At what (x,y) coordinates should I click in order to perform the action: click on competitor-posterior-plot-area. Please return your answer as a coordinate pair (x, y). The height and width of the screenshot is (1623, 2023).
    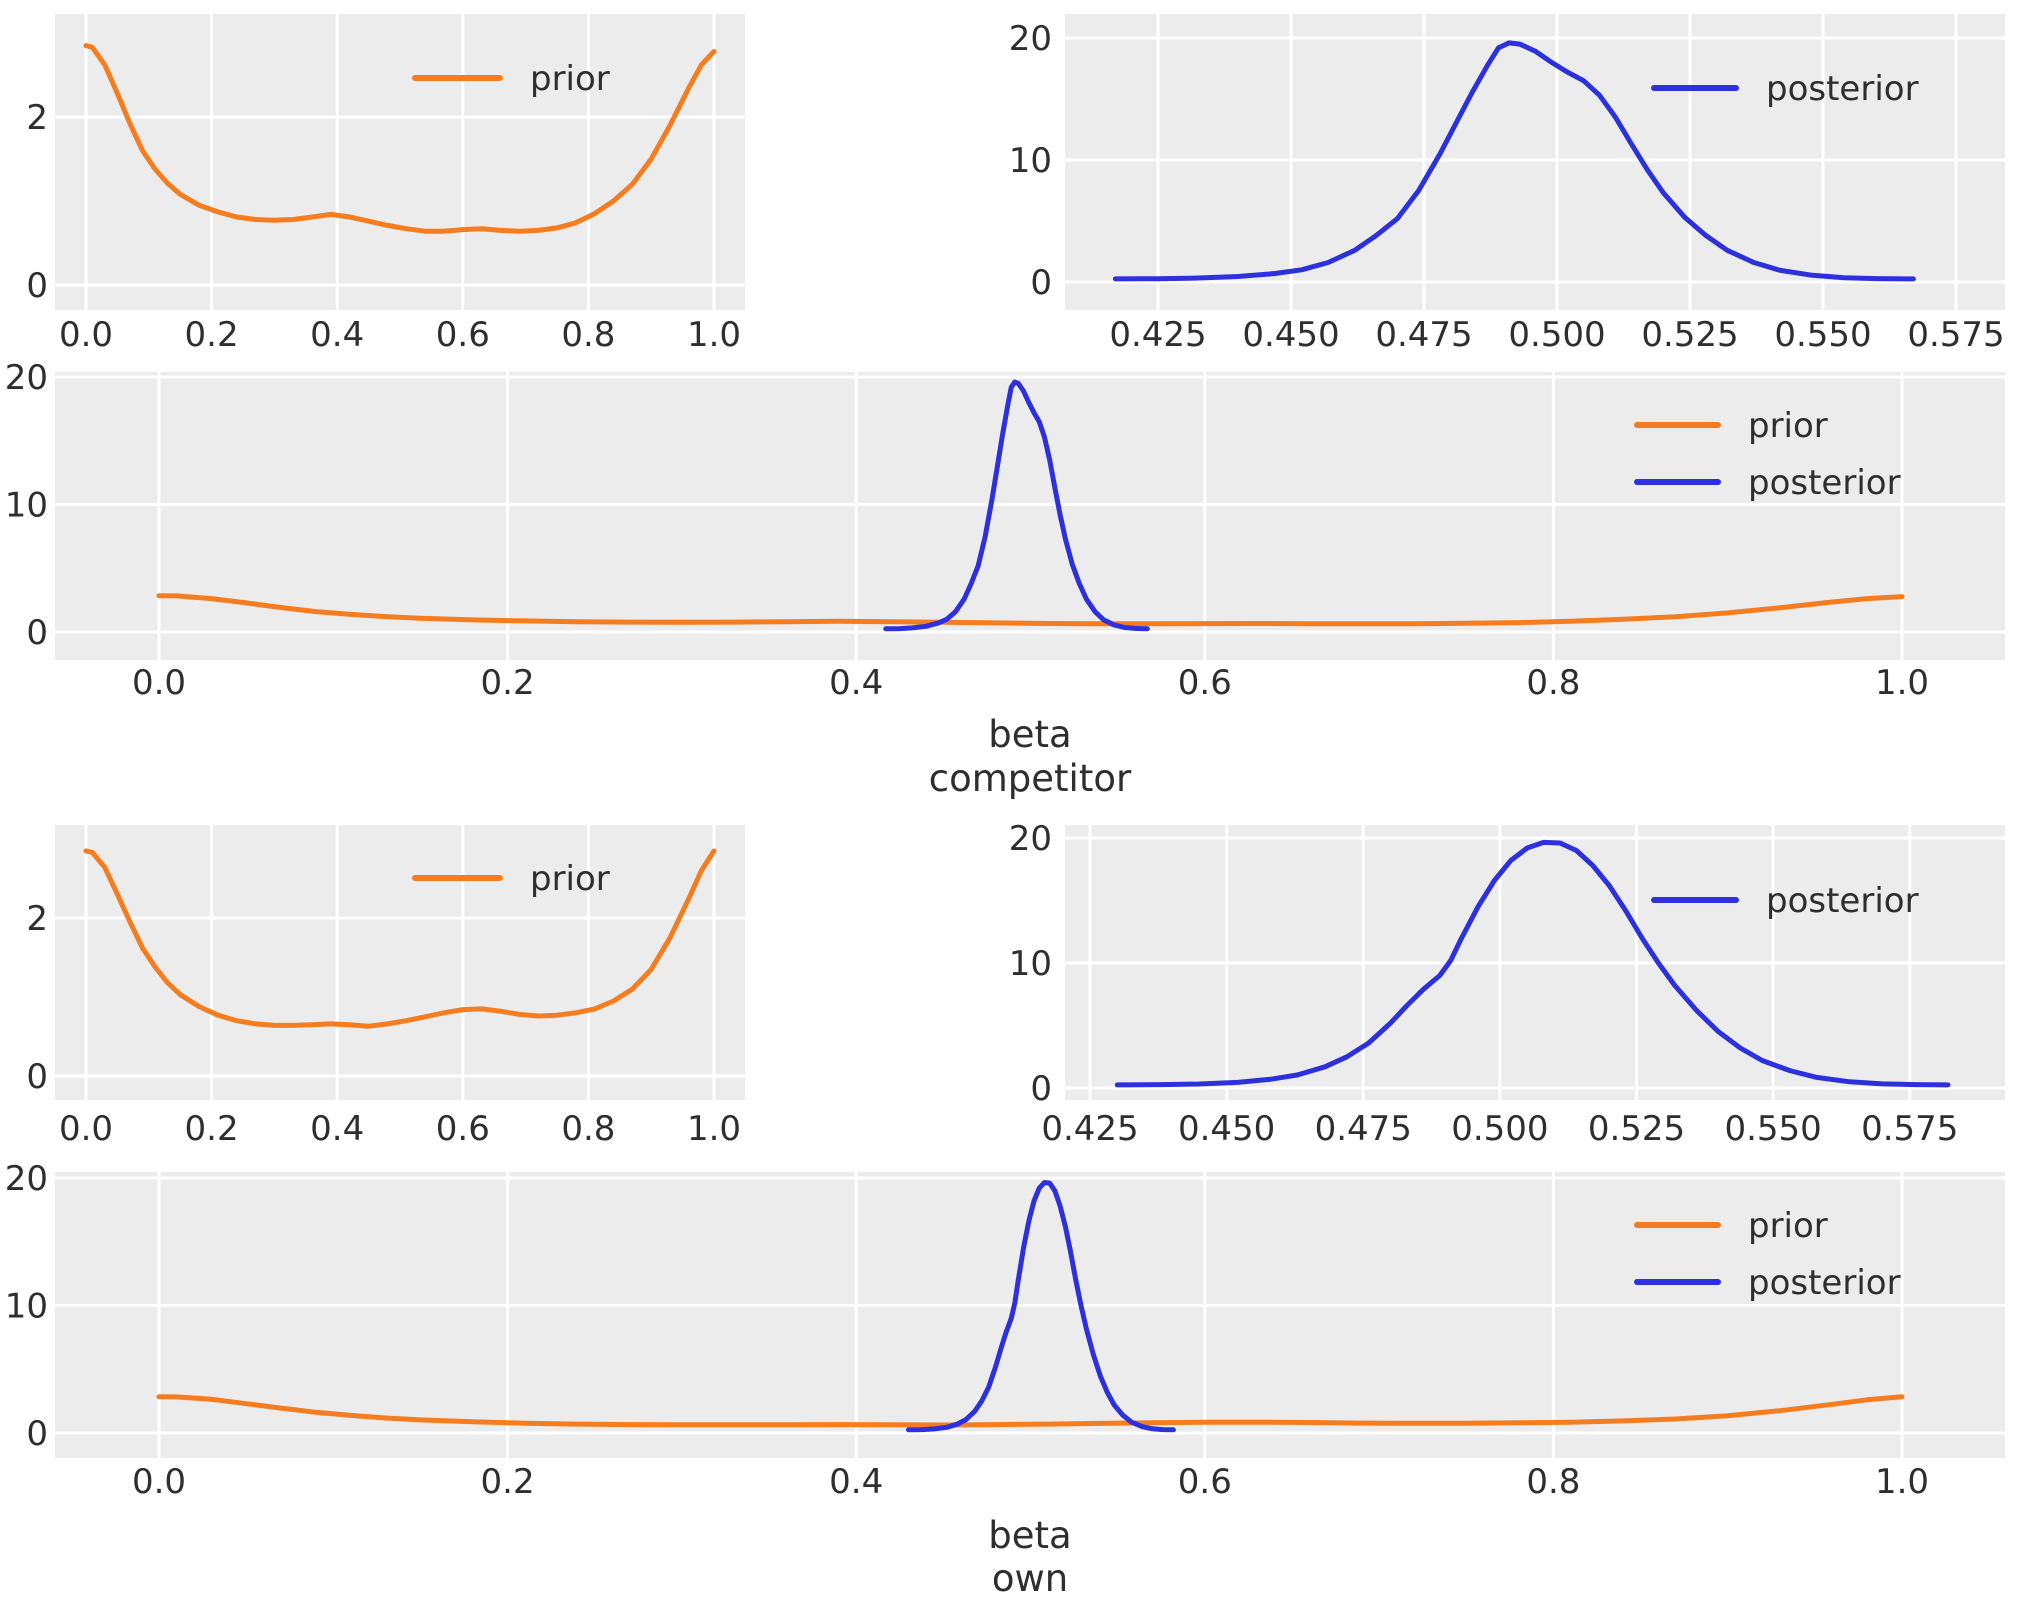
    Looking at the image, I should click on (1535, 162).